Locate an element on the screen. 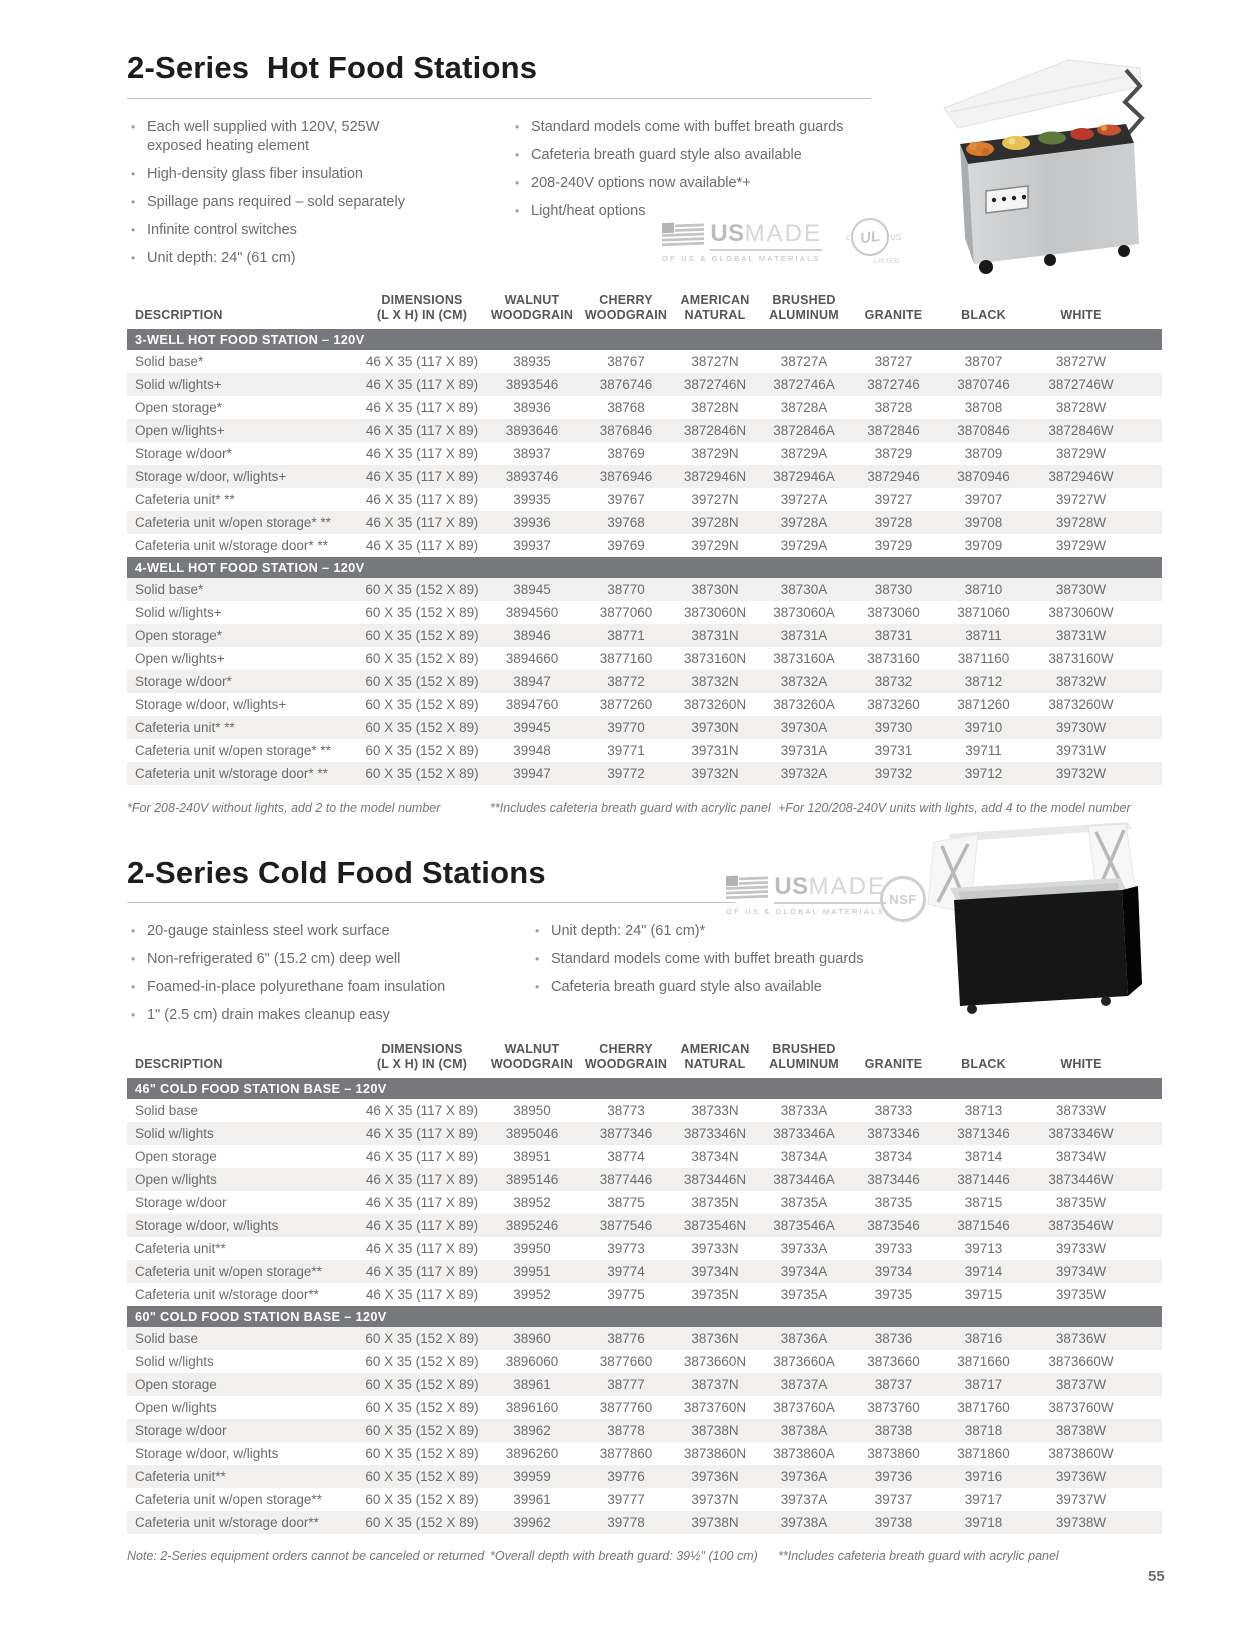 The image size is (1257, 1632). model-number-cell: 3876946 is located at coordinates (626, 476).